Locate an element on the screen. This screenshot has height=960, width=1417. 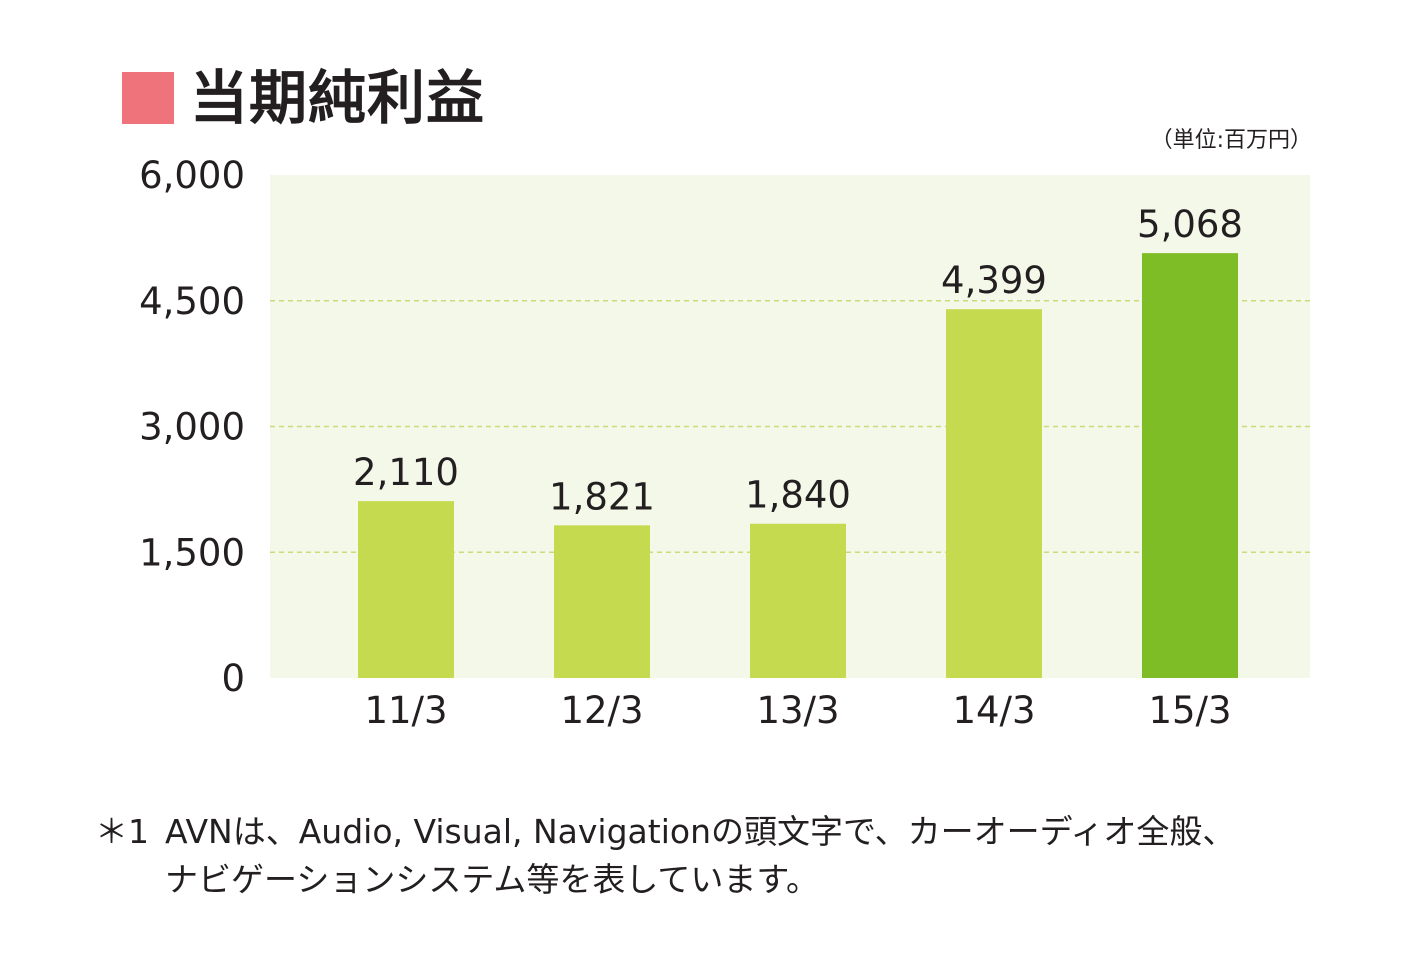
y-tick-label: 6,000 is located at coordinates (192, 175).